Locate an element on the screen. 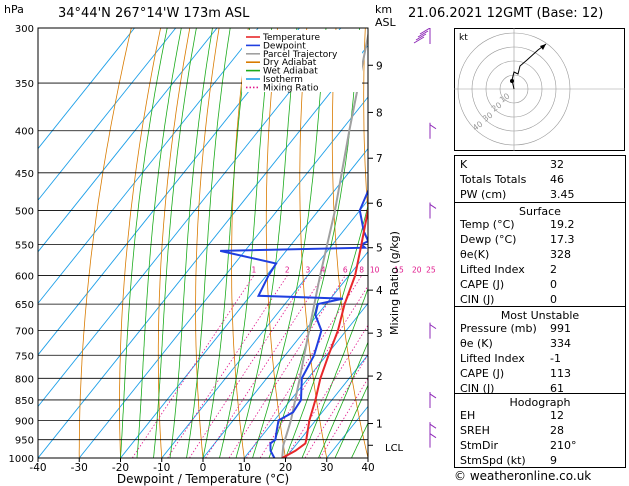 This screenshot has height=486, width=629. temperature-tick-label: 0 is located at coordinates (203, 468).